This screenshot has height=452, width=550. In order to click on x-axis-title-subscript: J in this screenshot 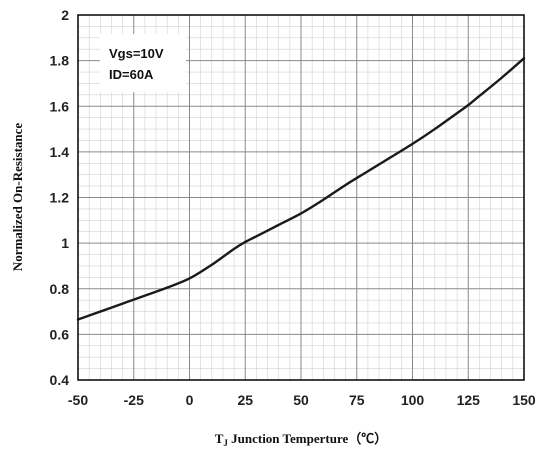, I will do `click(225, 443)`.